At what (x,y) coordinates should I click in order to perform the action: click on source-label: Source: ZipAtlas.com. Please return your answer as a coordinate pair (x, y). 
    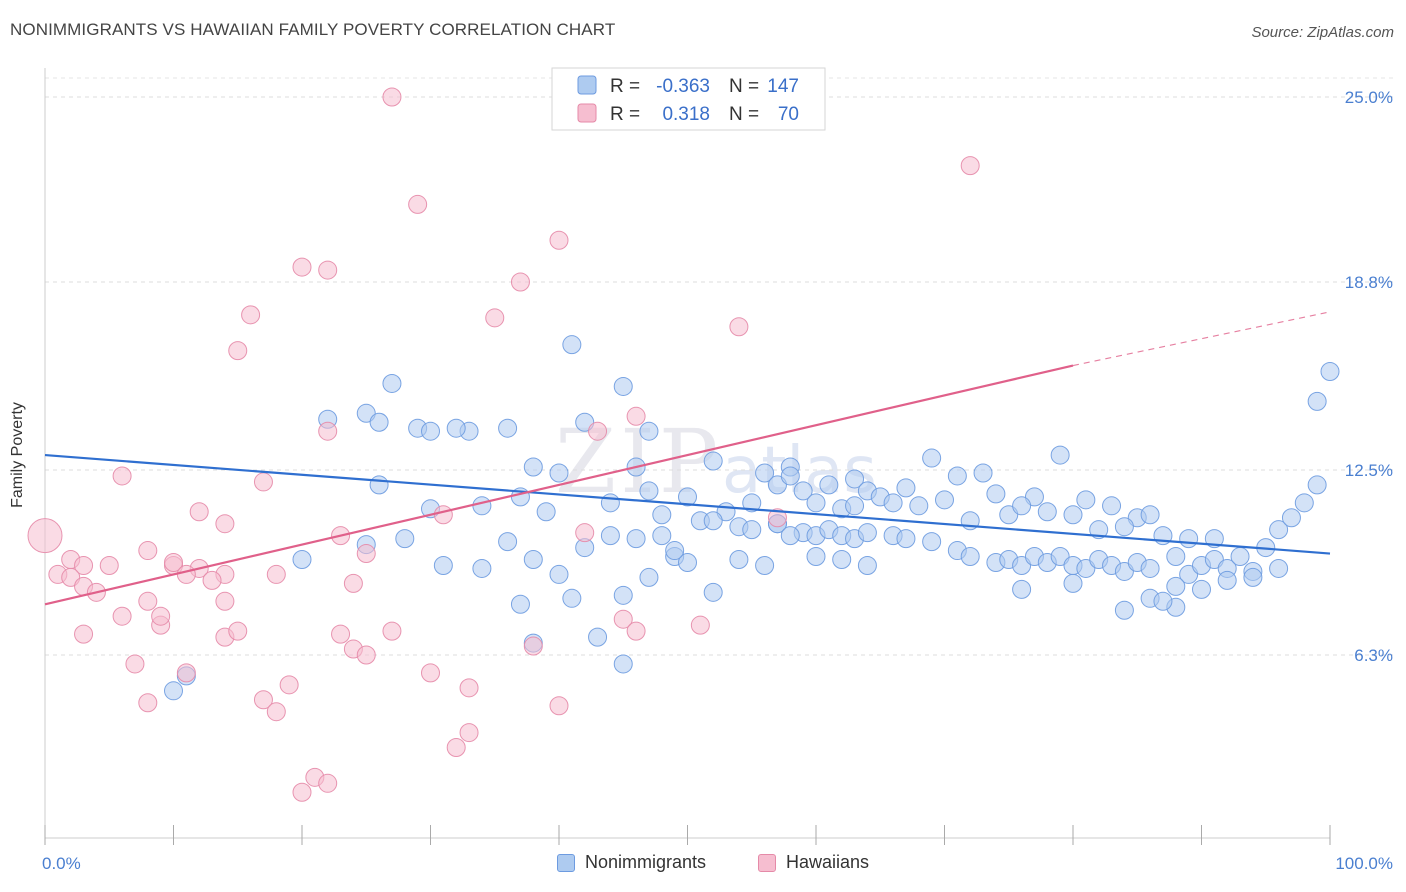
    Looking at the image, I should click on (1322, 32).